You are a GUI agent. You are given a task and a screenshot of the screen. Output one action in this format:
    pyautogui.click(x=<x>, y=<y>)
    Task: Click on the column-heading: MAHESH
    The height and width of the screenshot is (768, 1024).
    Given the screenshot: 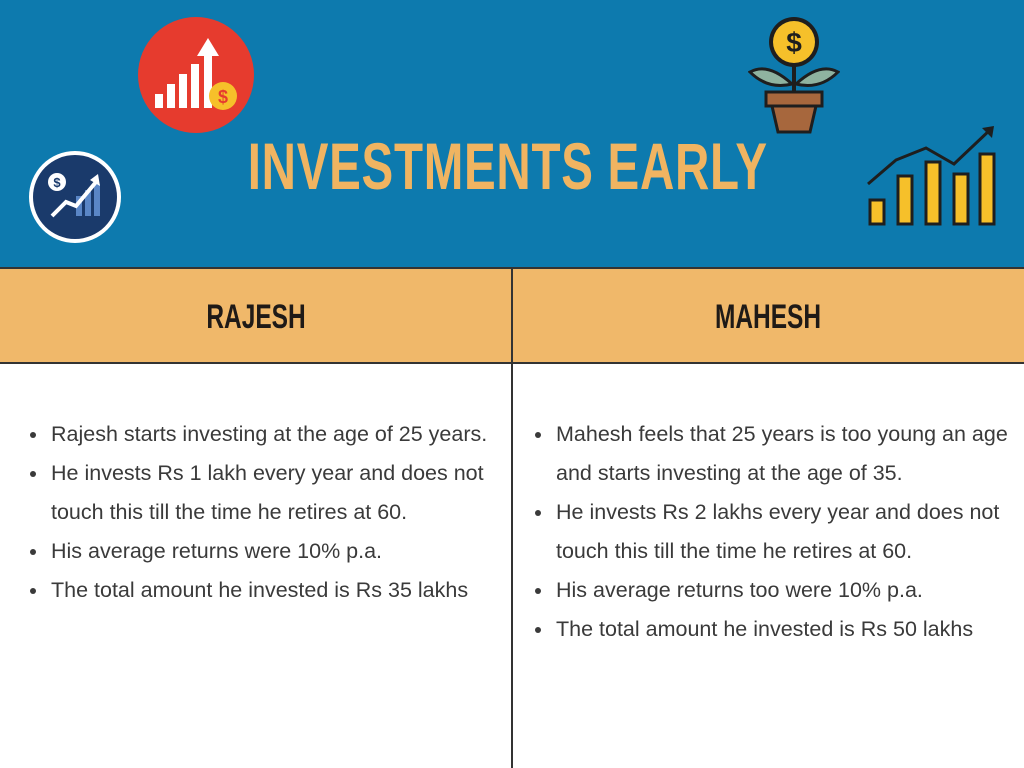 What is the action you would take?
    pyautogui.click(x=768, y=317)
    